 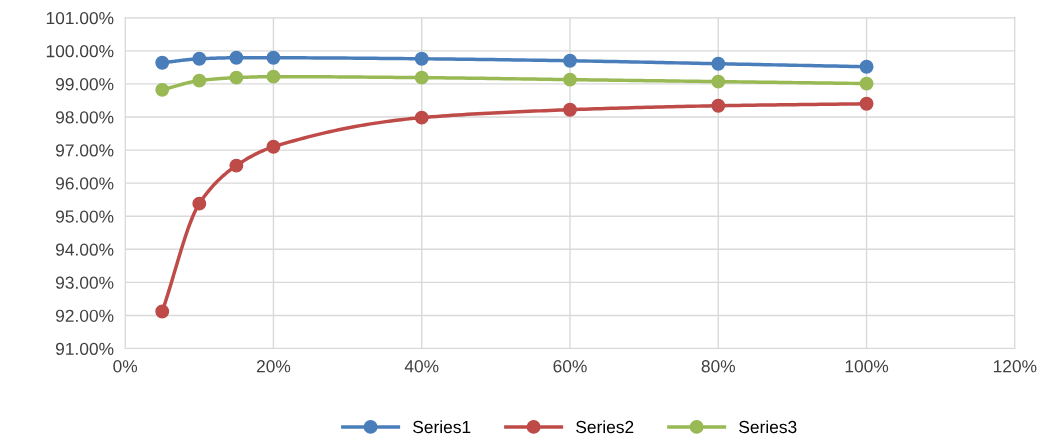 What do you see at coordinates (84, 216) in the screenshot?
I see `y-tick-label: 95.00%` at bounding box center [84, 216].